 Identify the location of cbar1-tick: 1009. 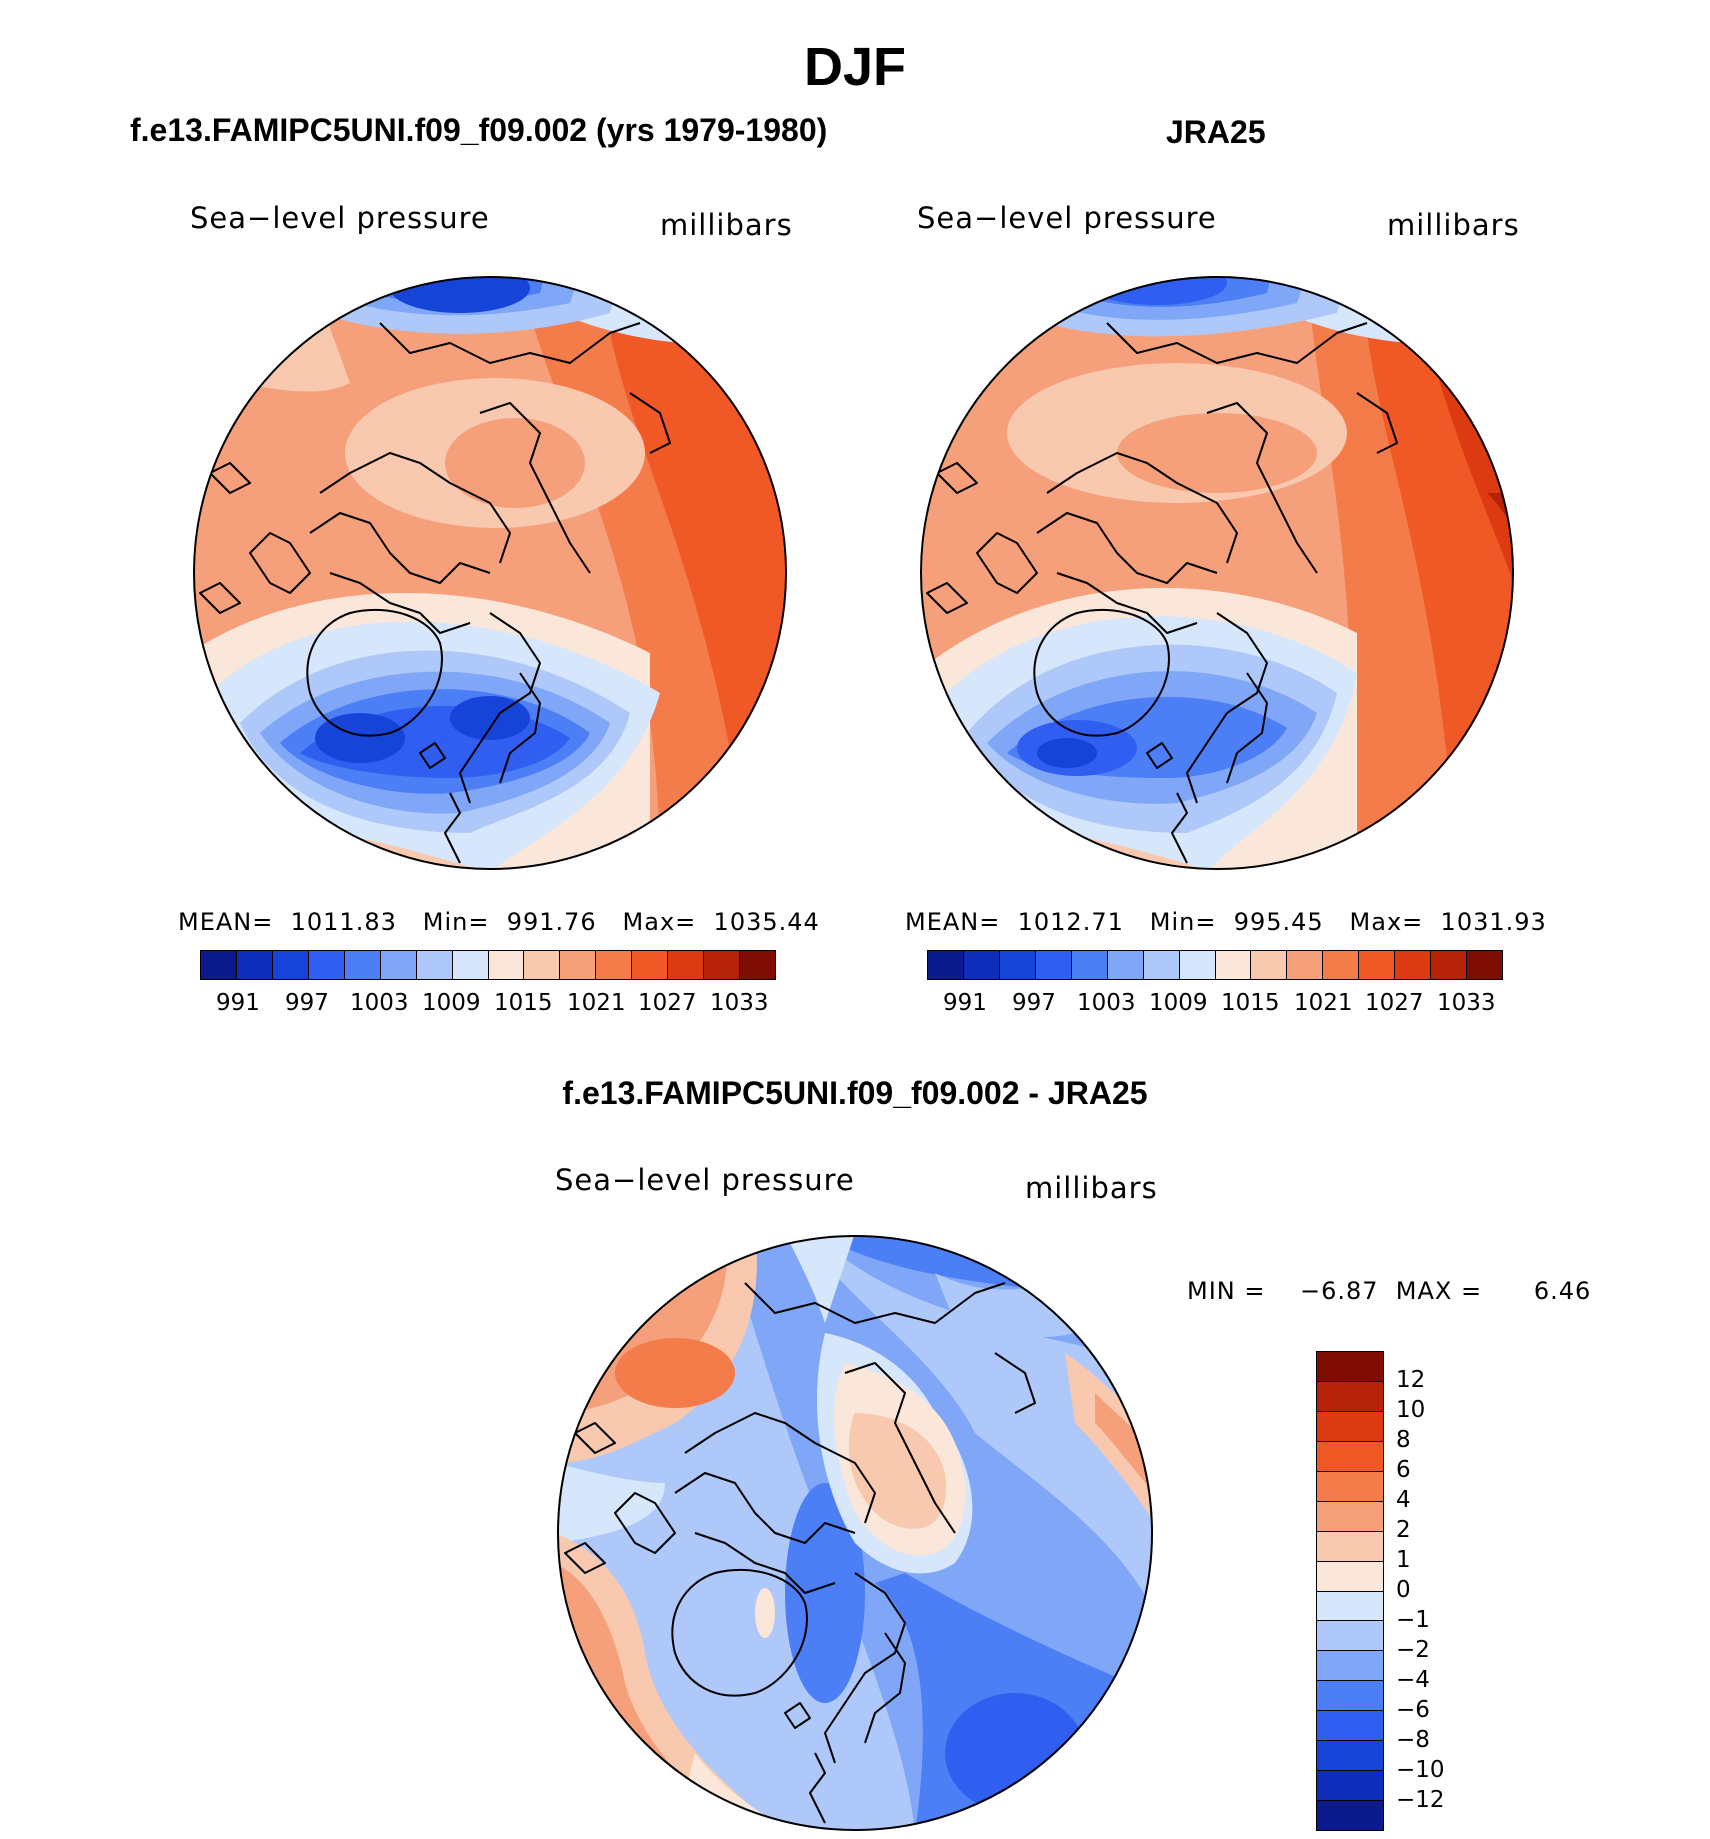
(451, 1003).